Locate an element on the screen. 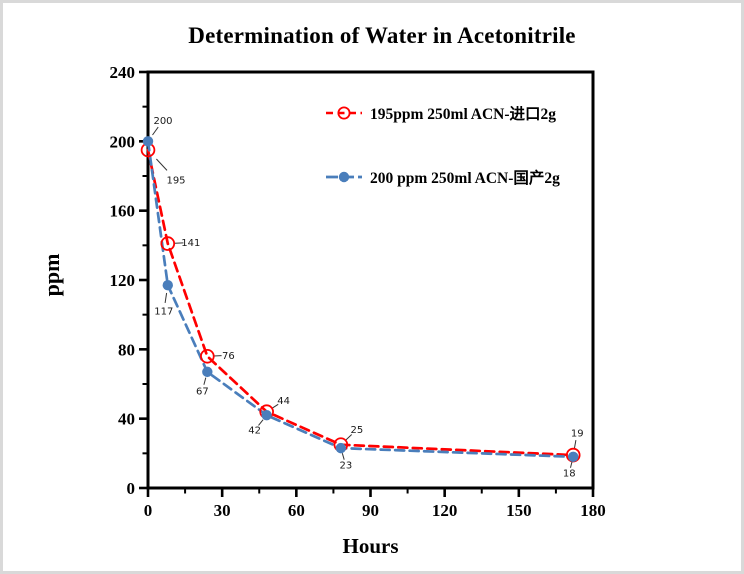  x-tick-label: 150 is located at coordinates (519, 510).